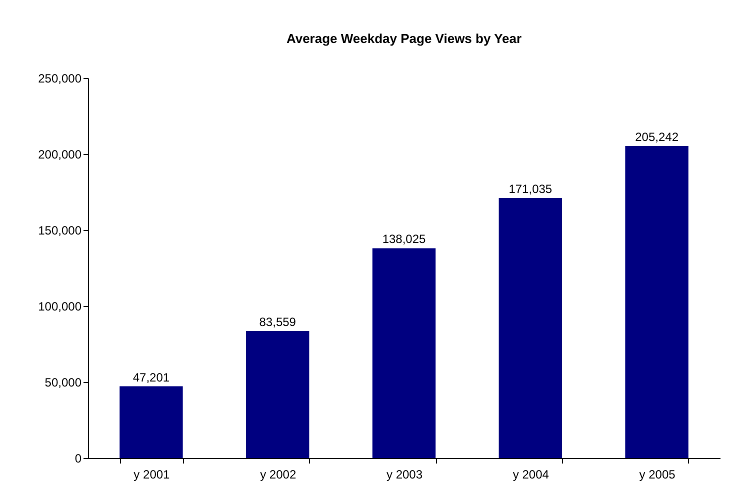  I want to click on data-label: 205,242, so click(657, 137).